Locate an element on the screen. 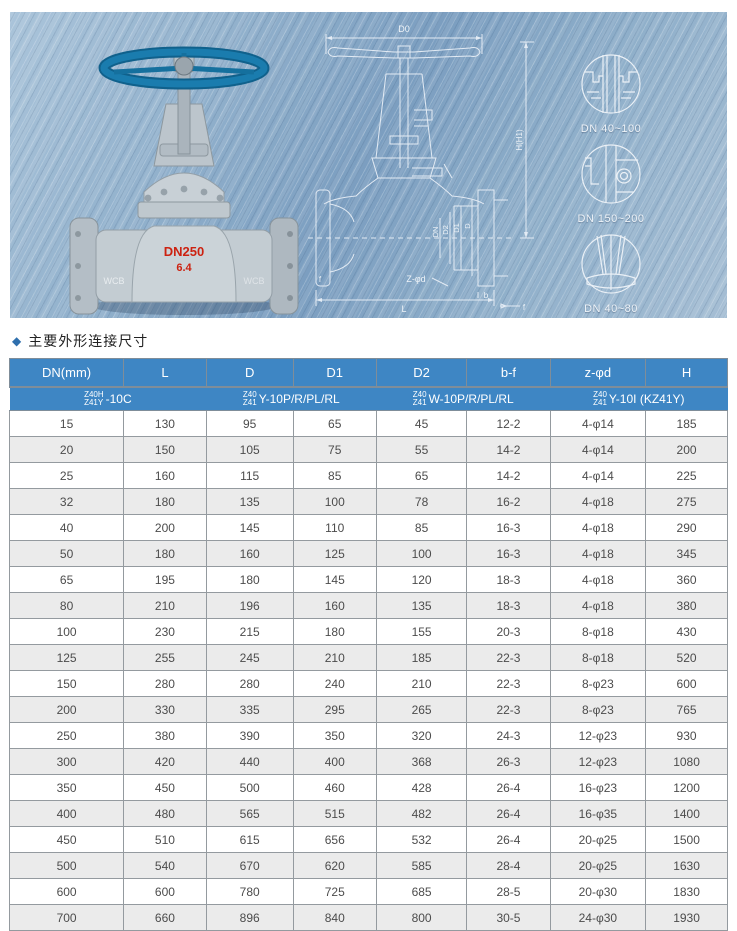 The width and height of the screenshot is (737, 931). model-top: Z40H is located at coordinates (94, 394).